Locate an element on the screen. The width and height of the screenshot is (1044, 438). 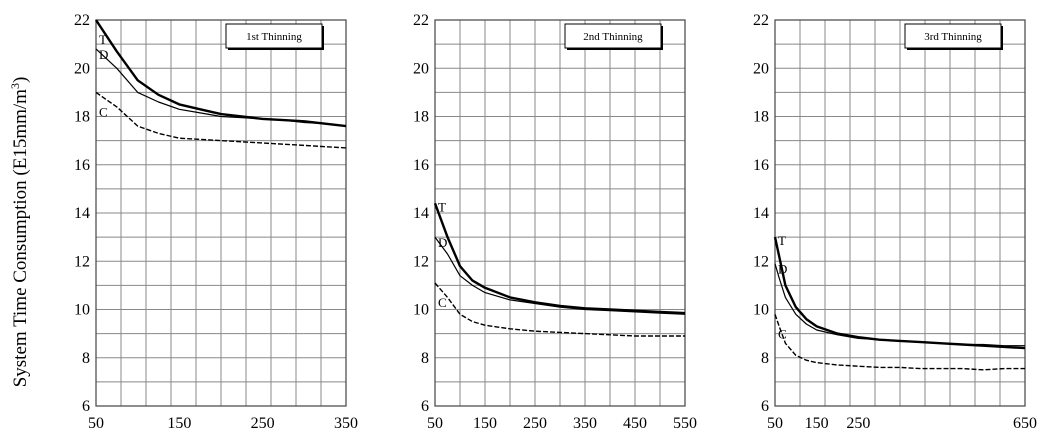
panel-title: 3rd Thinning is located at coordinates (953, 37).